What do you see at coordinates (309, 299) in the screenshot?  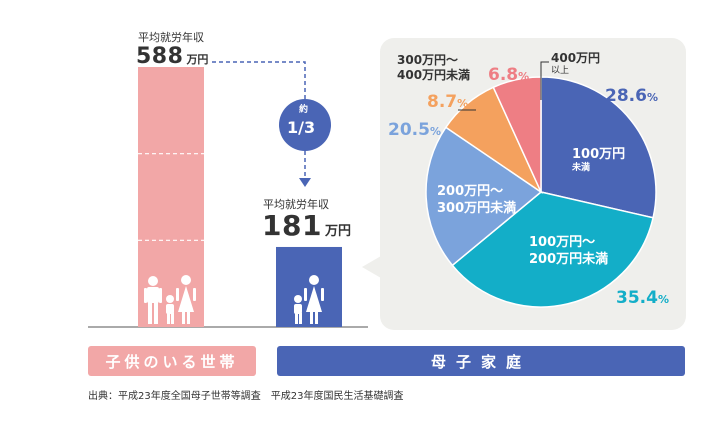 I see `mother-child-icon` at bounding box center [309, 299].